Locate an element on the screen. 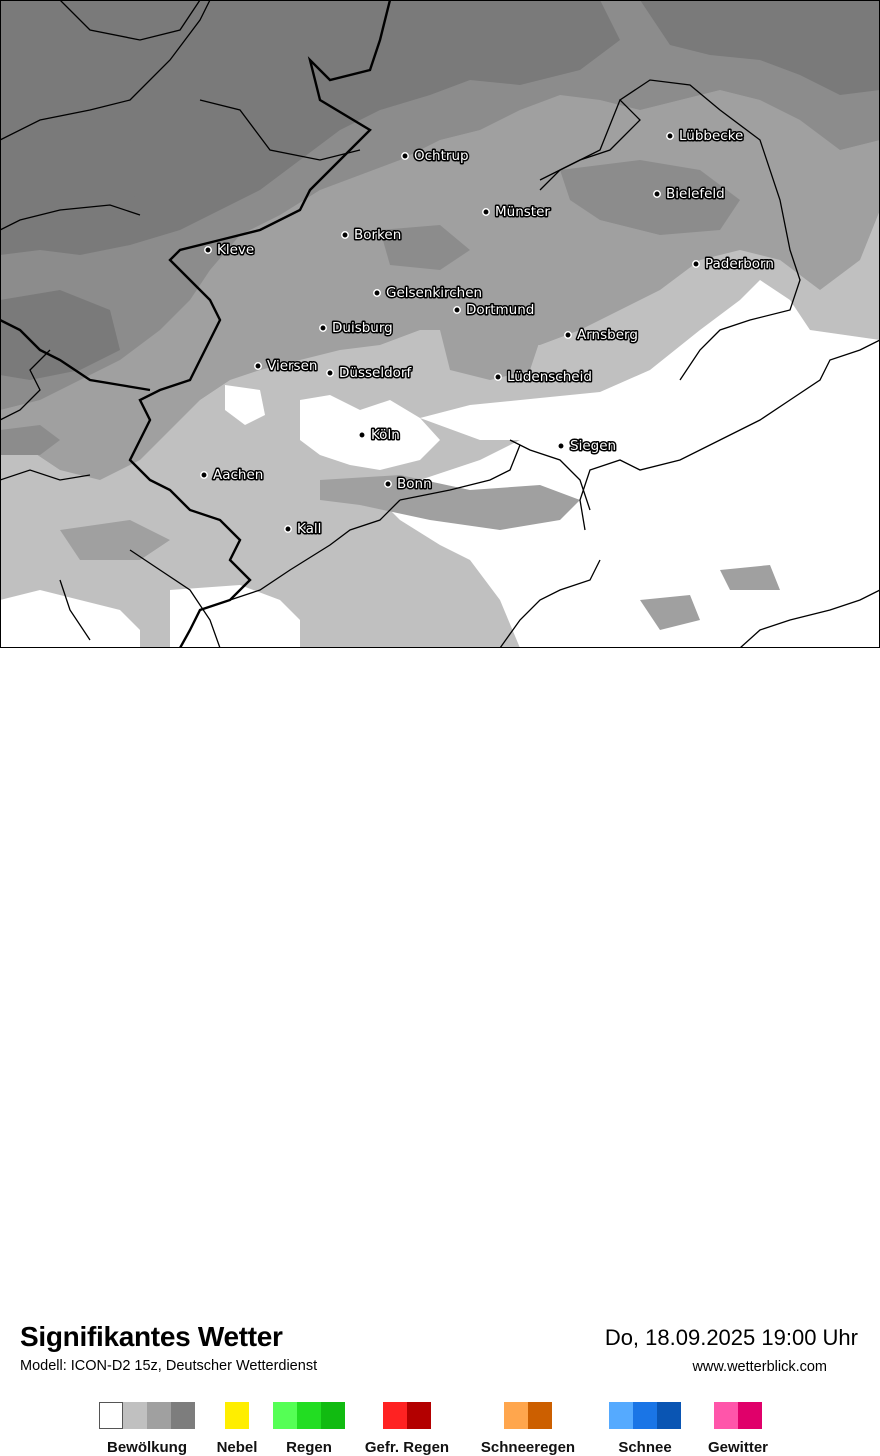 This screenshot has height=1456, width=880. city-label: Aachen is located at coordinates (238, 475).